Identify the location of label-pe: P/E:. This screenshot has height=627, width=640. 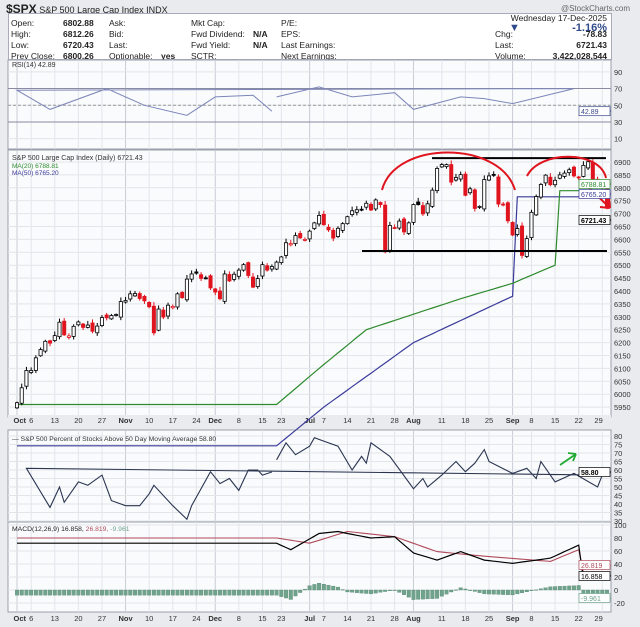
(289, 23).